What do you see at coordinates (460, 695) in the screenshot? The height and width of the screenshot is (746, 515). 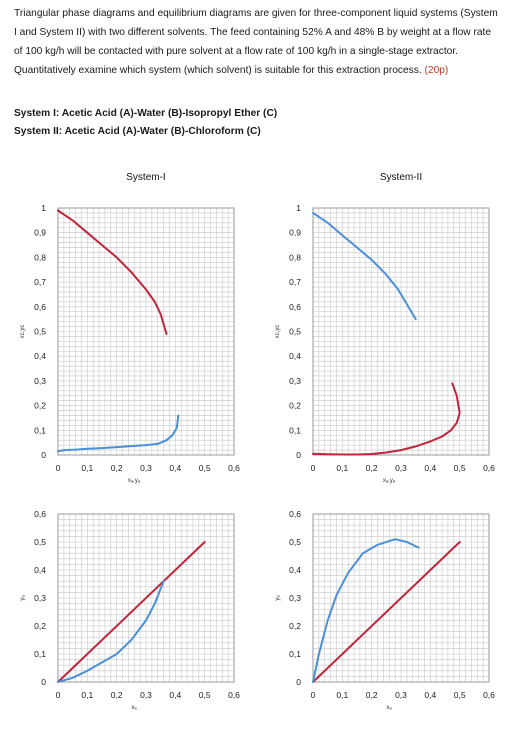 I see `c4-xtick-label: 0,5` at bounding box center [460, 695].